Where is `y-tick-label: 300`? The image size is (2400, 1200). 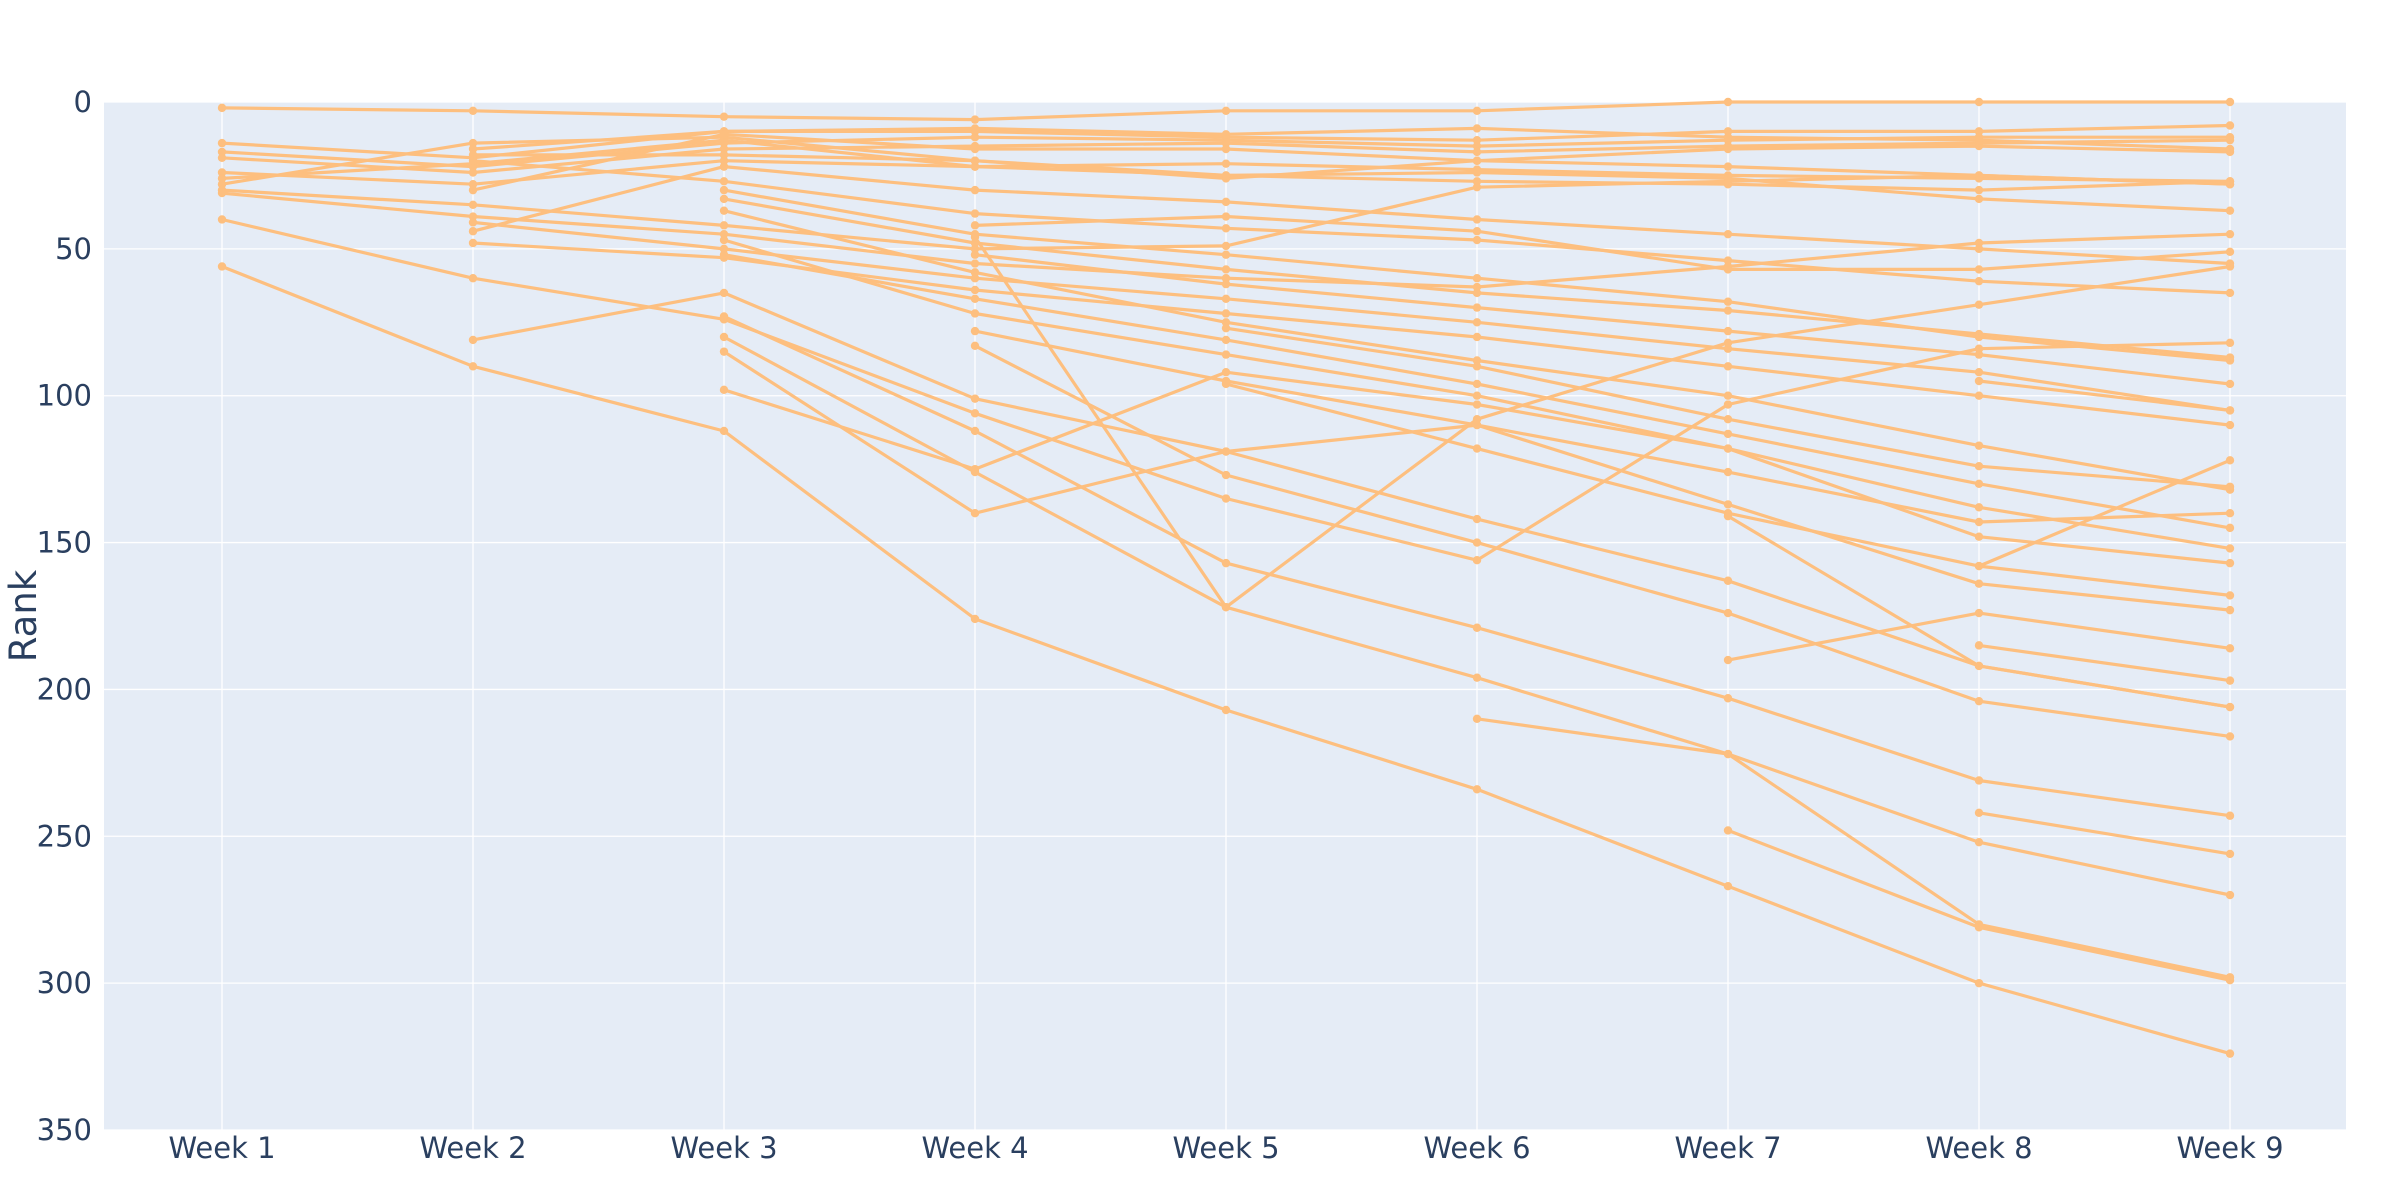
y-tick-label: 300 is located at coordinates (64, 983).